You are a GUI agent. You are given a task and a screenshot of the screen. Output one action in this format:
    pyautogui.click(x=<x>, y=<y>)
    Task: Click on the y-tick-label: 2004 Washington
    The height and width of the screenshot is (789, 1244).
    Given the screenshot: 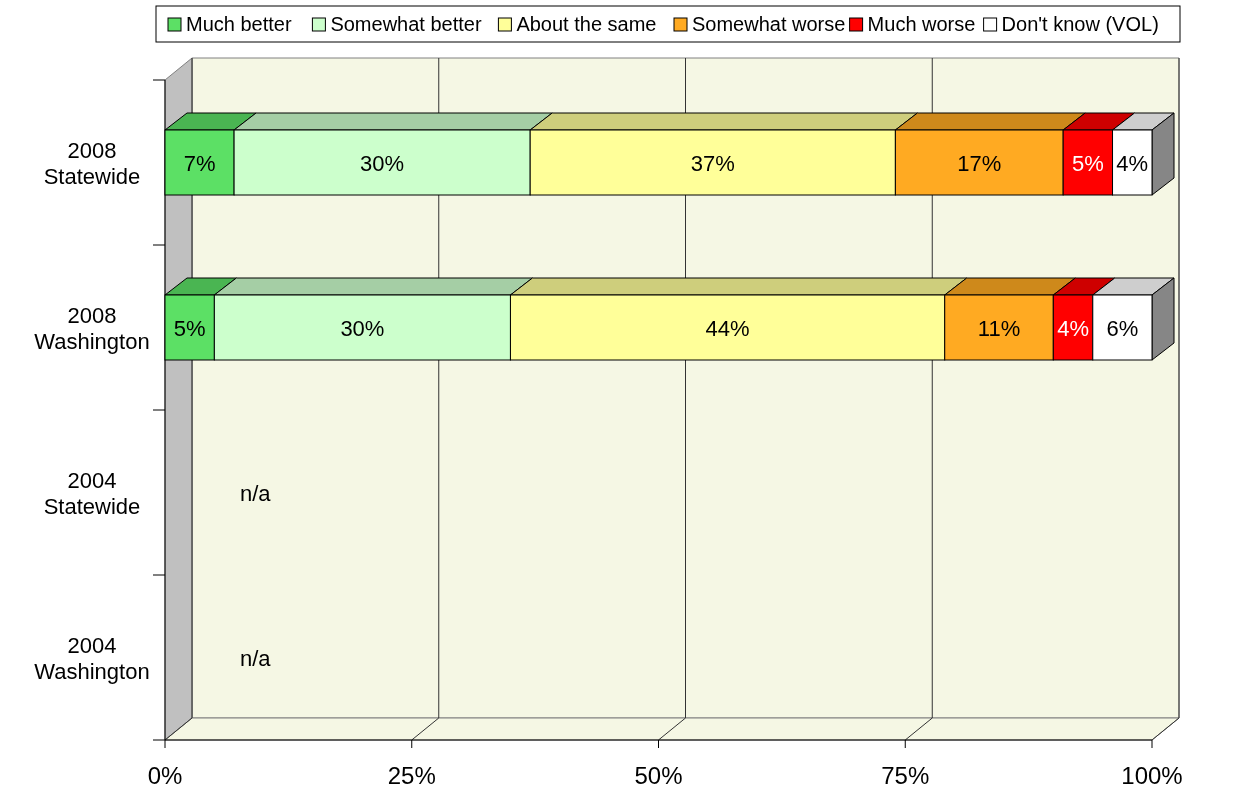 What is the action you would take?
    pyautogui.click(x=92, y=658)
    